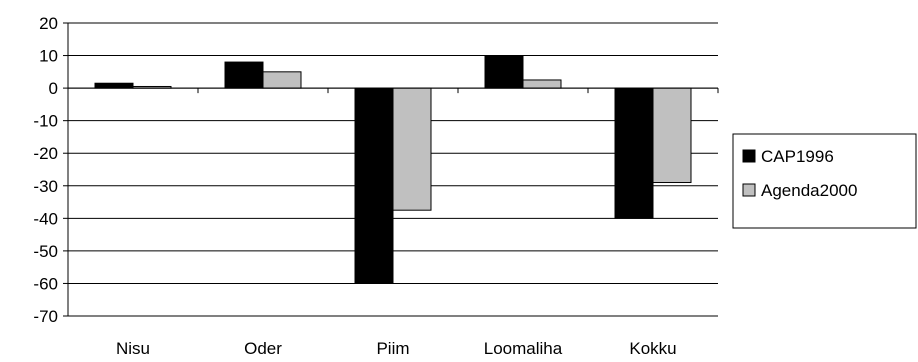 The width and height of the screenshot is (918, 362). I want to click on y-tick-label: 10, so click(48, 56).